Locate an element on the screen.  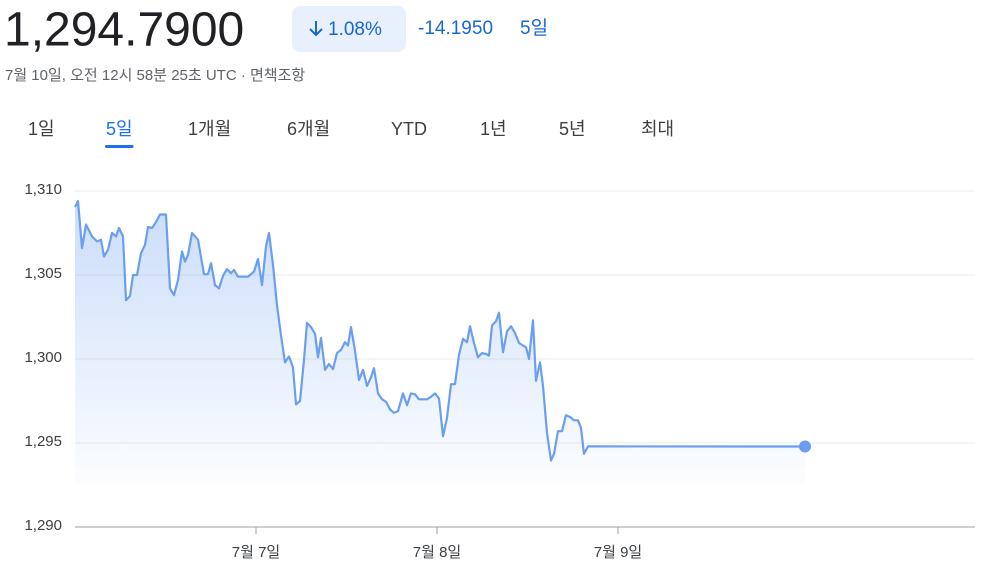
range-tabs: 1일 5일 1개월 6개월 YTD 1년 5년 최대 is located at coordinates (351, 133).